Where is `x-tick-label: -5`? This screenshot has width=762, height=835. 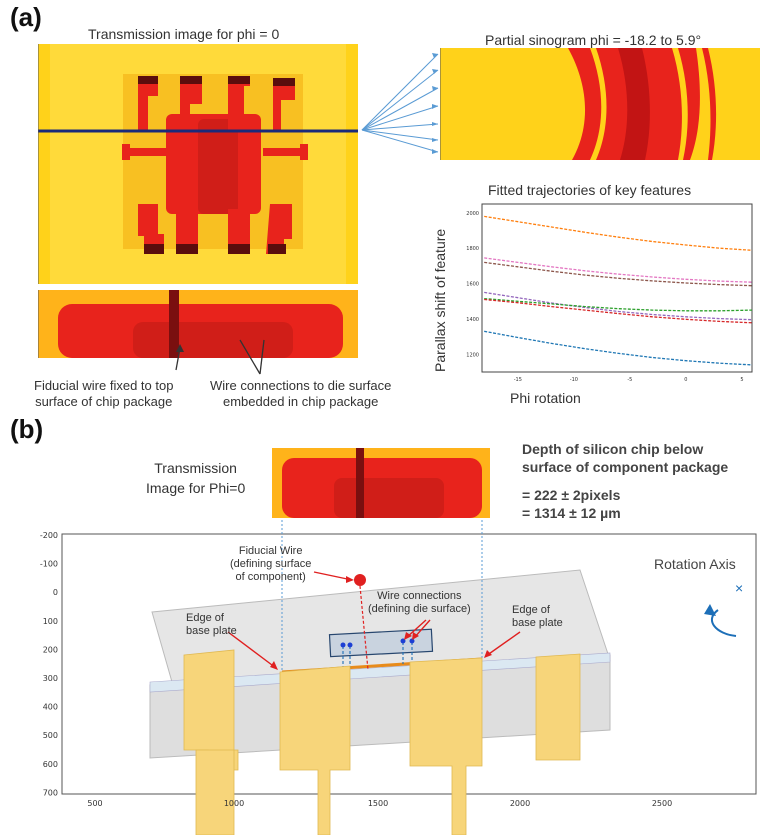
x-tick-label: -5 is located at coordinates (629, 380).